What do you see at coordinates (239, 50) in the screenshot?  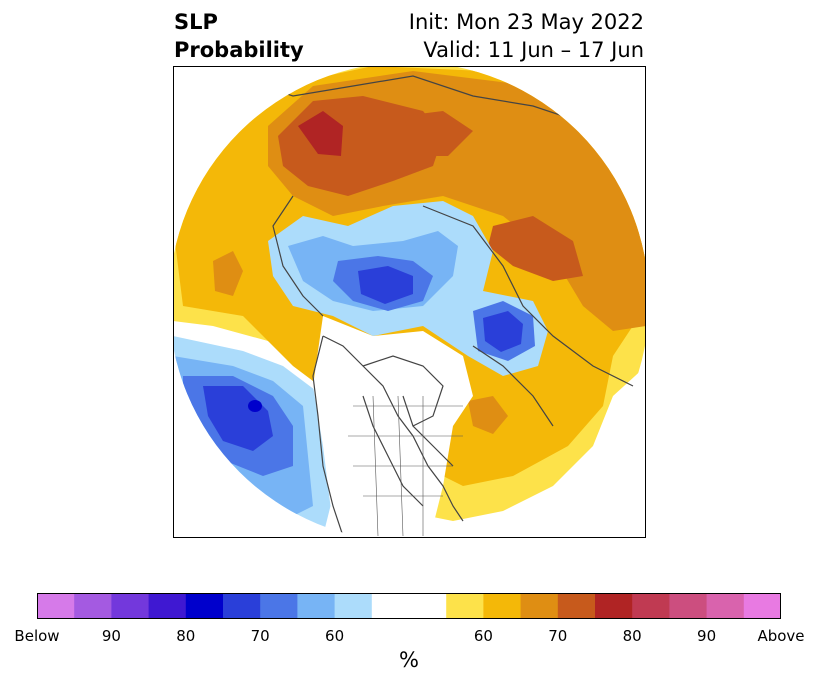 I see `title-variable-type: Probability` at bounding box center [239, 50].